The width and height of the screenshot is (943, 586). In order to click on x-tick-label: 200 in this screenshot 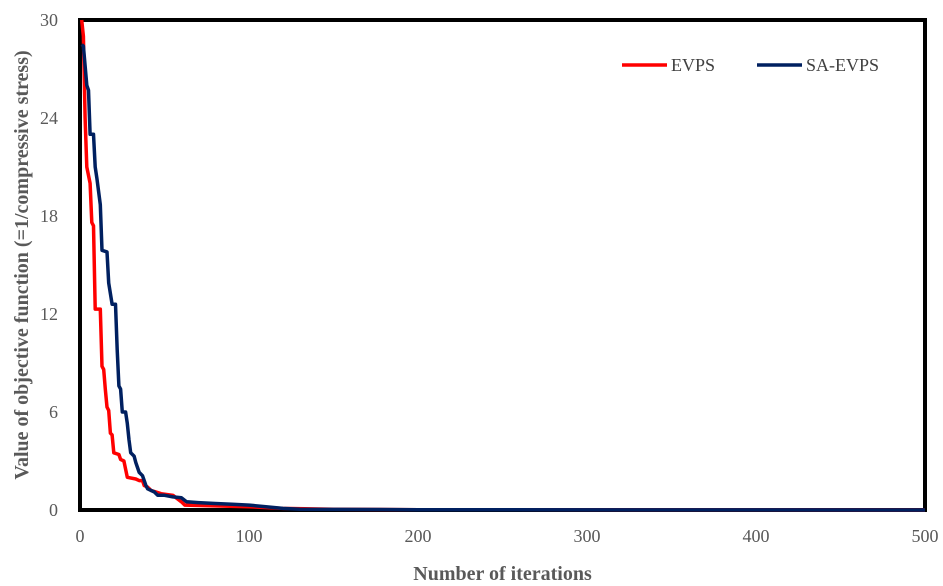, I will do `click(418, 536)`.